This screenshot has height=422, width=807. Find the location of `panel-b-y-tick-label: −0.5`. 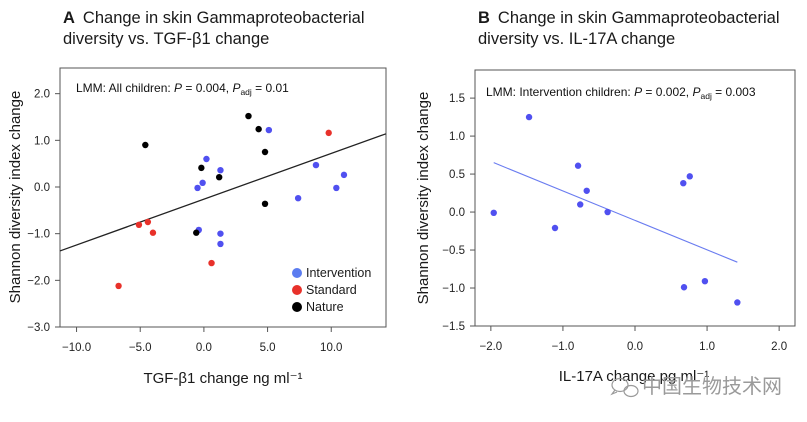

panel-b-y-tick-label: −0.5 is located at coordinates (453, 251).